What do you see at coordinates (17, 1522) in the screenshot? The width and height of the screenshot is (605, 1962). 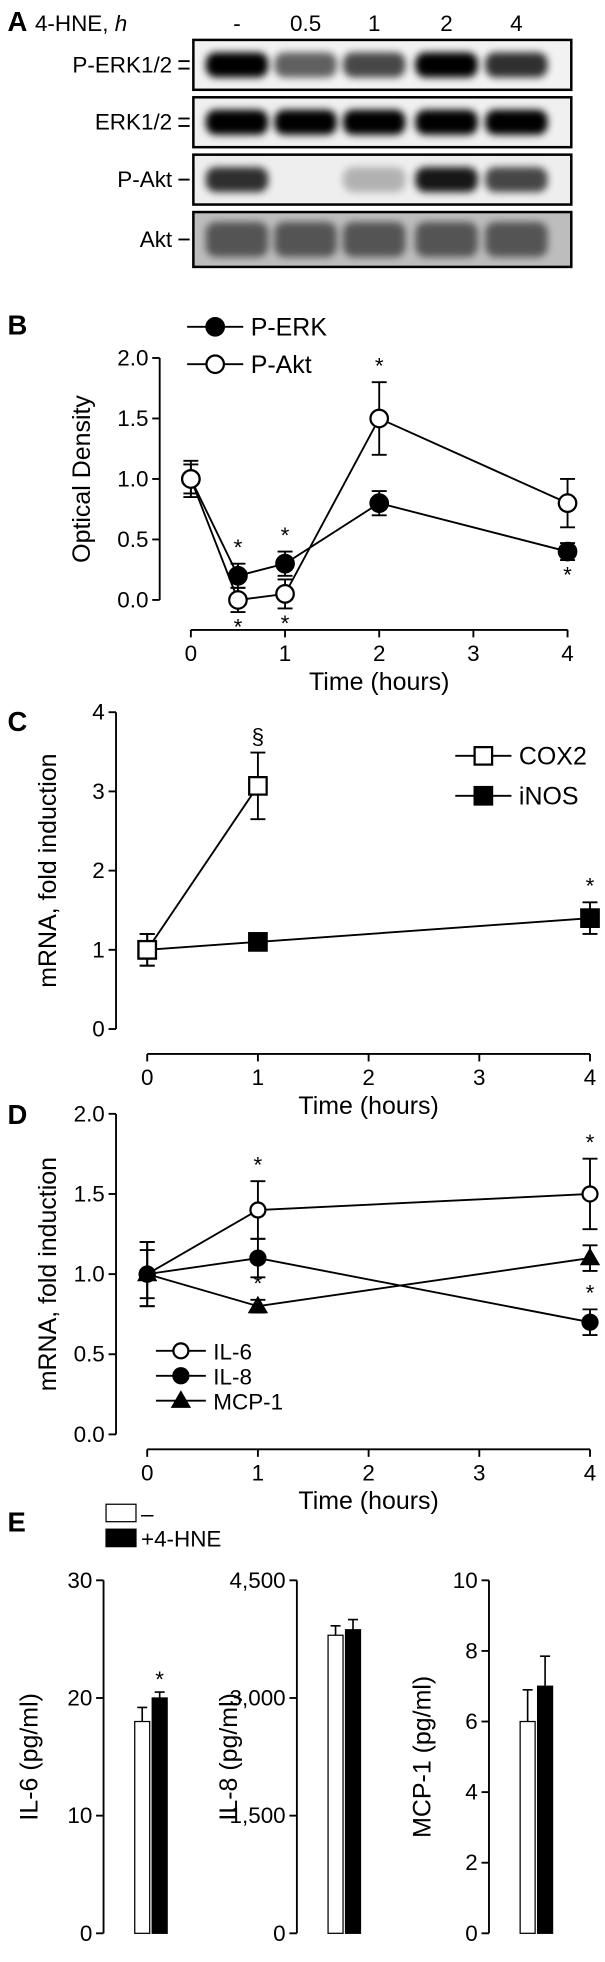 I see `panel-letter: E` at bounding box center [17, 1522].